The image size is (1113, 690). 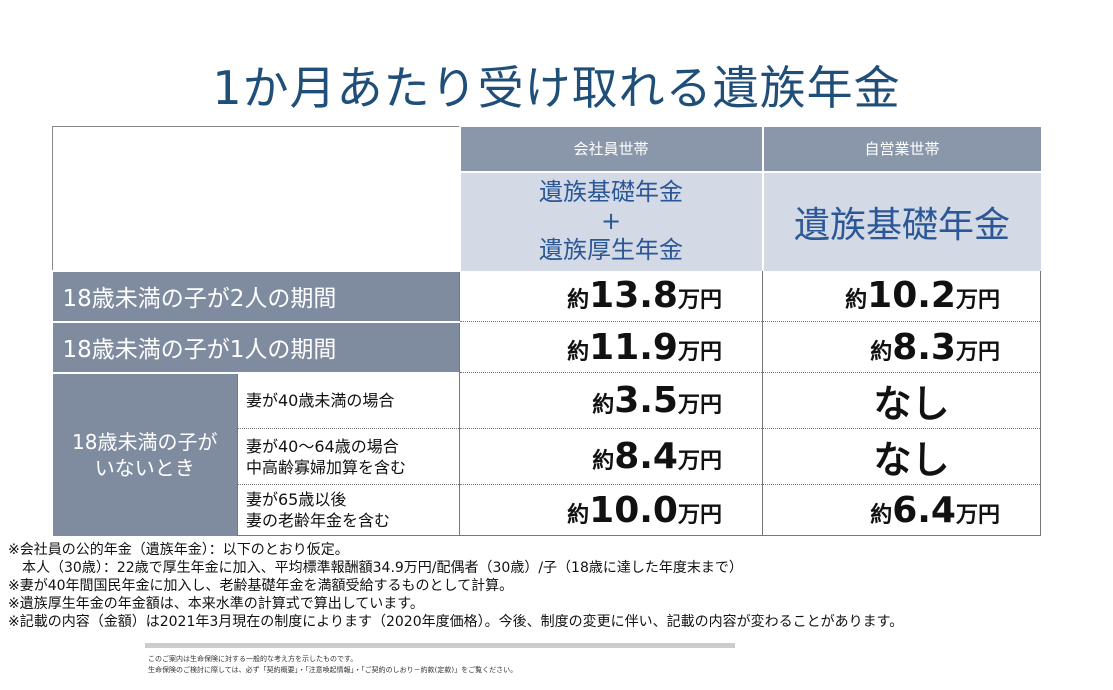 I want to click on value-company-one-kid: 約11.9万円, so click(x=611, y=347).